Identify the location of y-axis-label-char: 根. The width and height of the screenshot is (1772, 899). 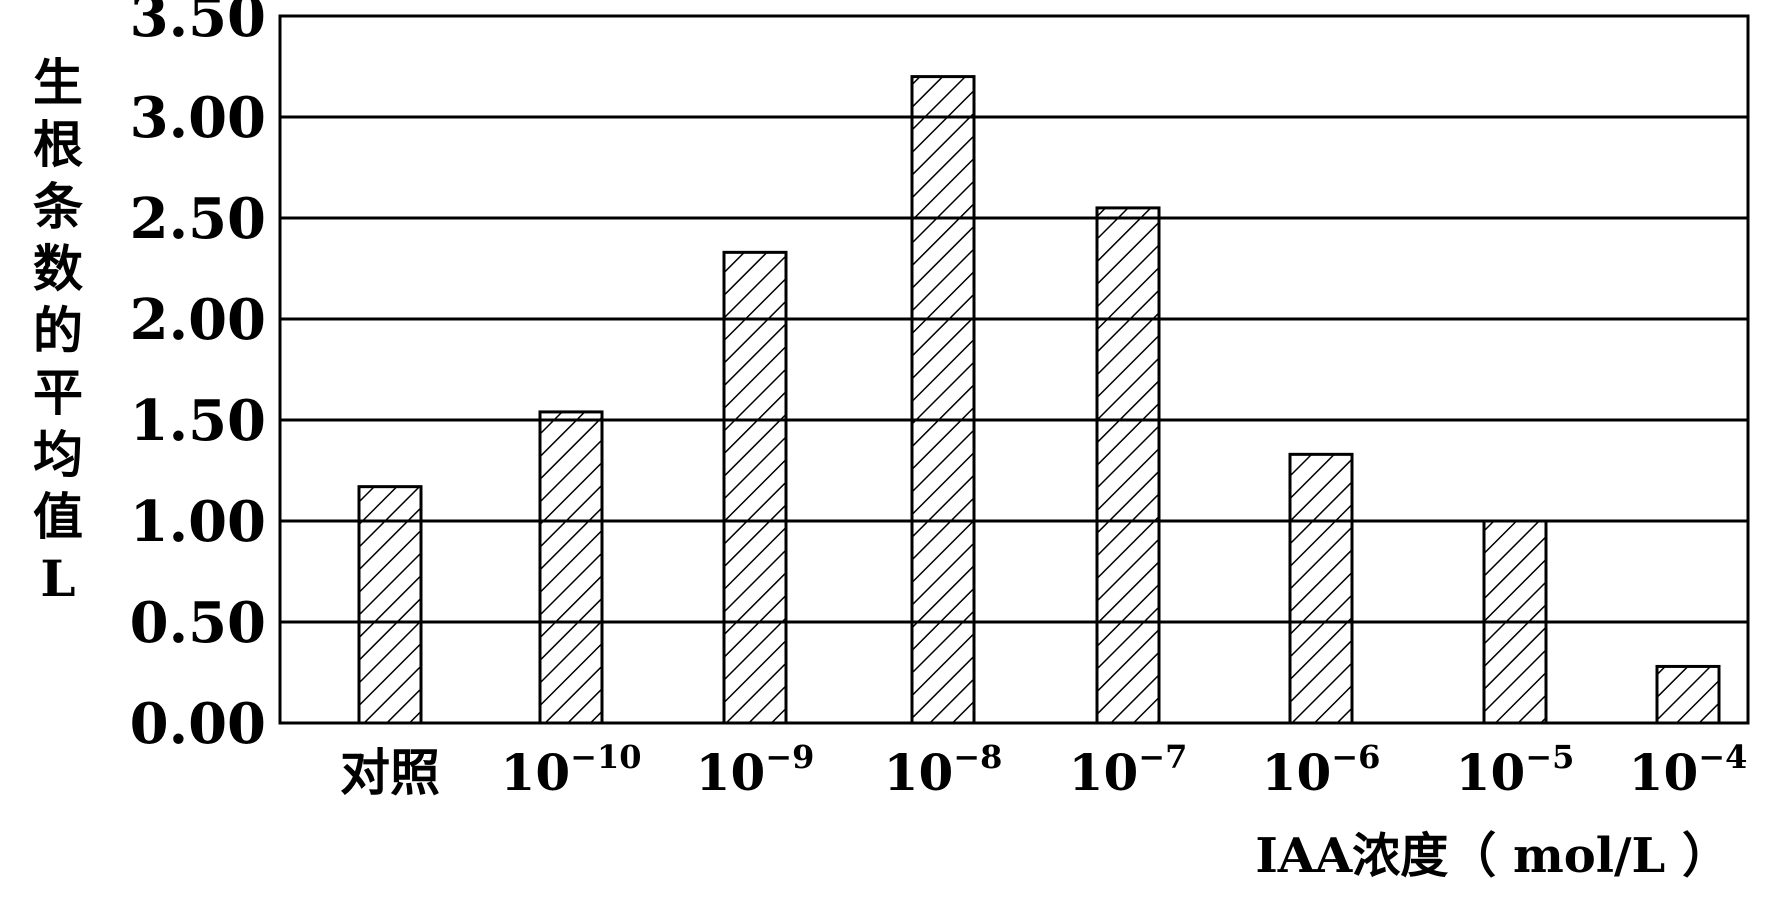
(58, 144).